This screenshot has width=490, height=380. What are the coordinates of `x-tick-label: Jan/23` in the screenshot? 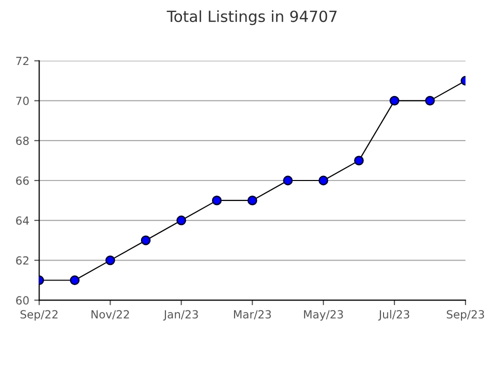 It's located at (180, 315).